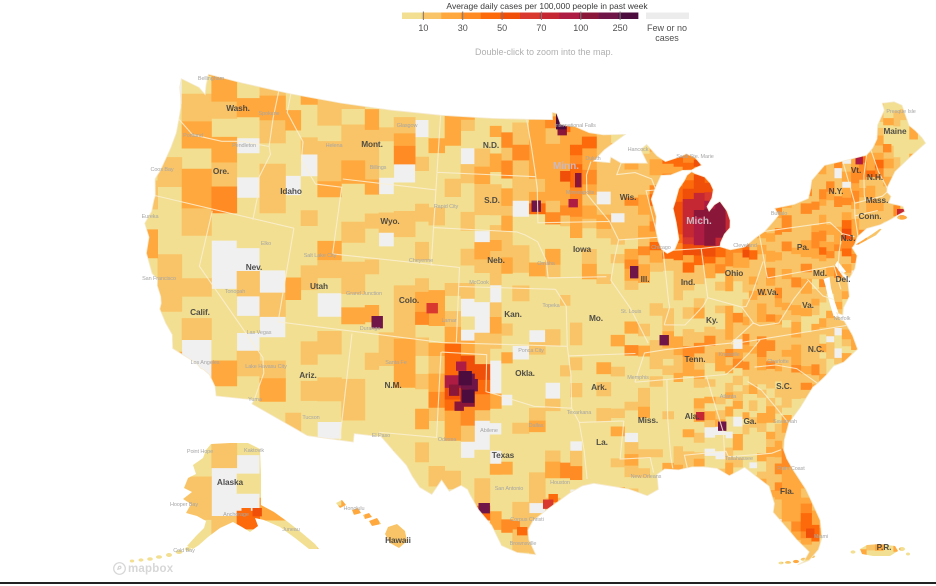  Describe the element at coordinates (525, 373) in the screenshot. I see `svg-text: Okla.` at that location.